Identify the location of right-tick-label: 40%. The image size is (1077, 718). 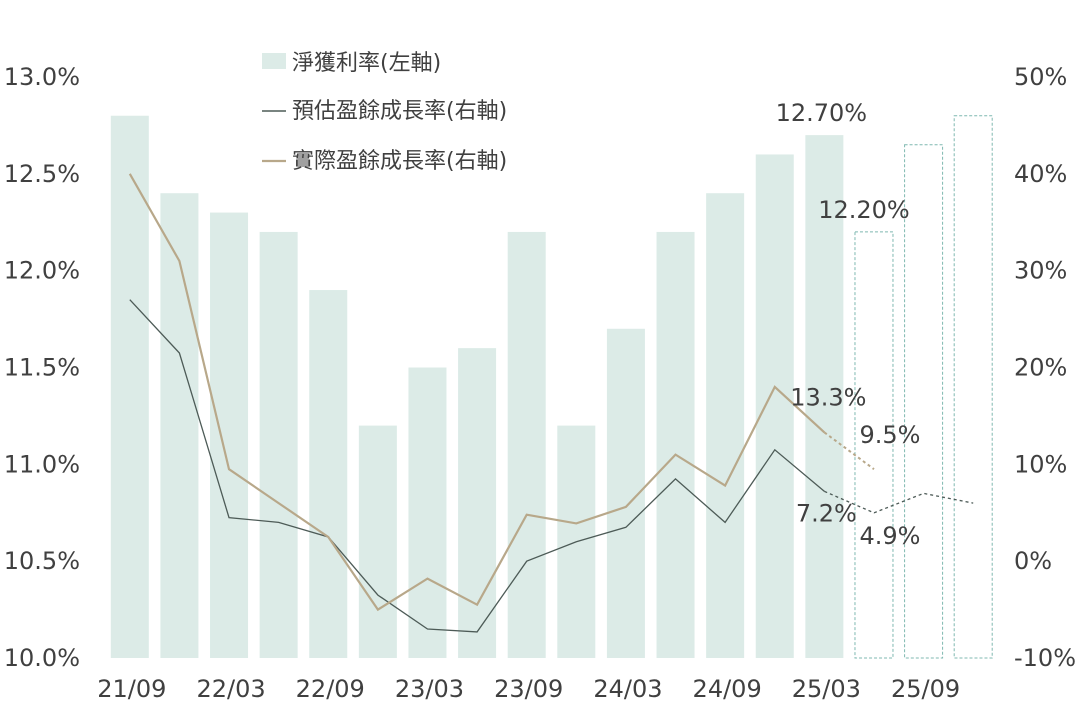
(1040, 174).